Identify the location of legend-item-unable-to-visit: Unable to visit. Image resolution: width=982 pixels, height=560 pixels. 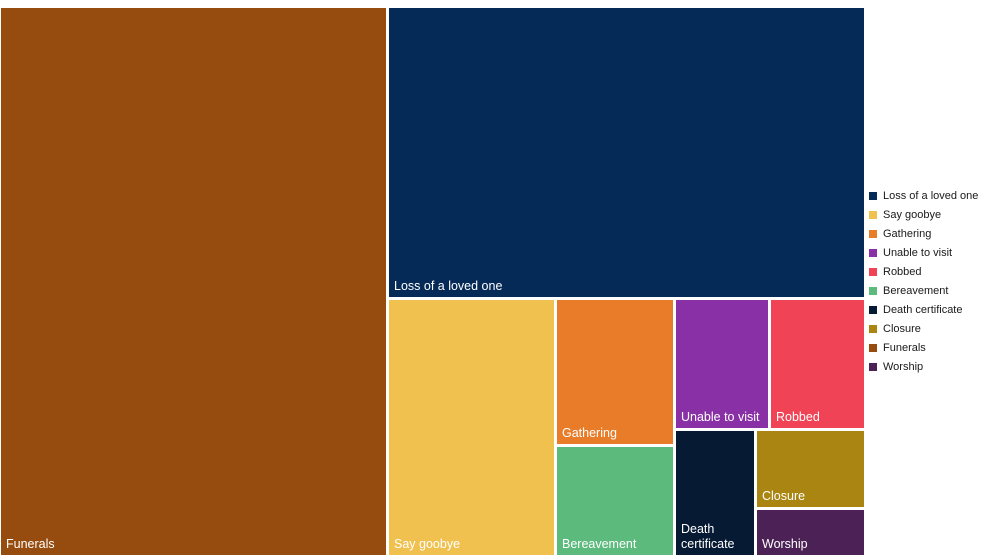
(923, 252).